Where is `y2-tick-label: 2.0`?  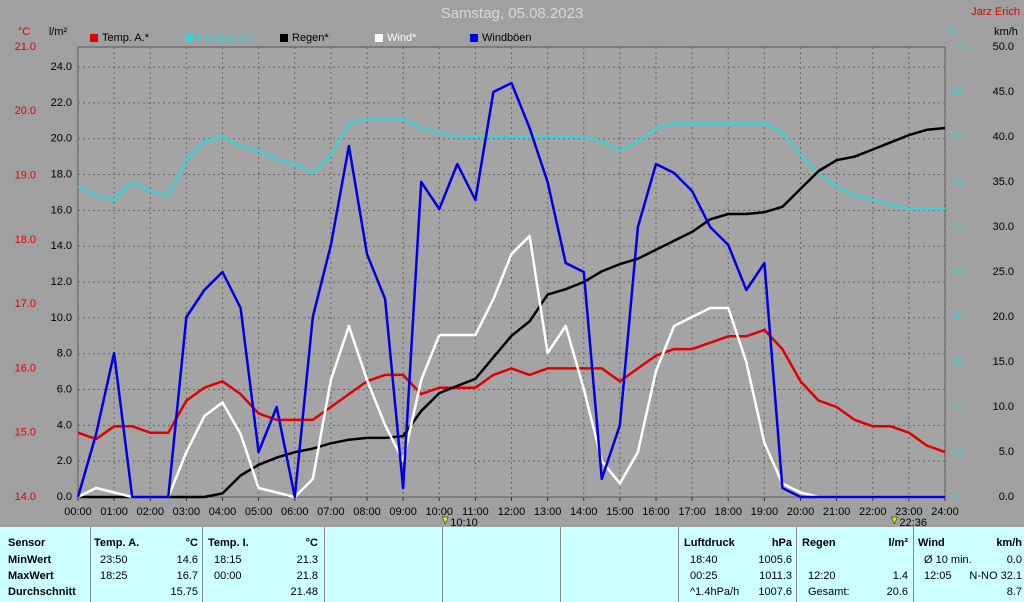 y2-tick-label: 2.0 is located at coordinates (64, 461).